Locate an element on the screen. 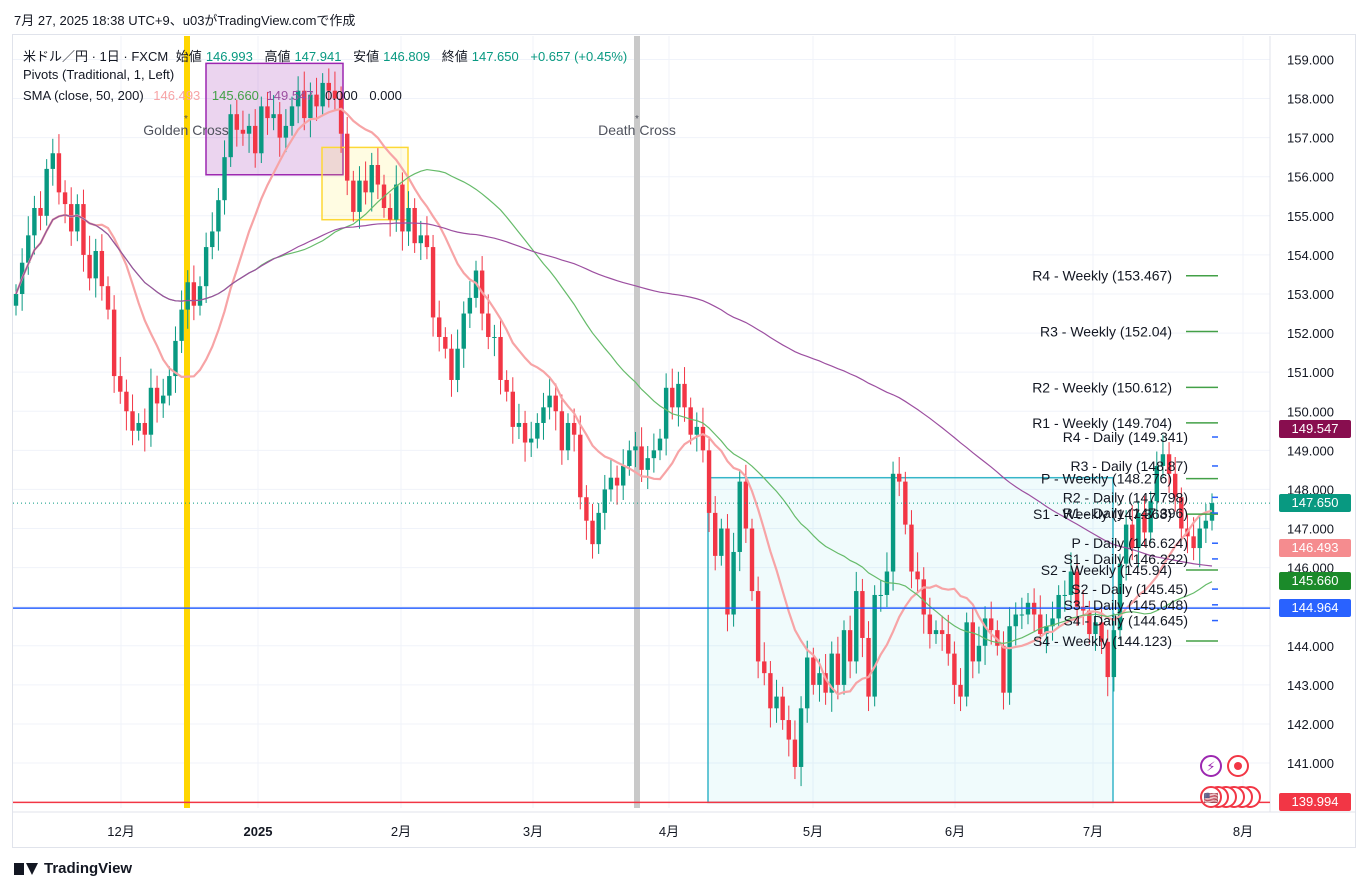 This screenshot has width=1369, height=892. sma-value-5: 0.000 is located at coordinates (385, 95).